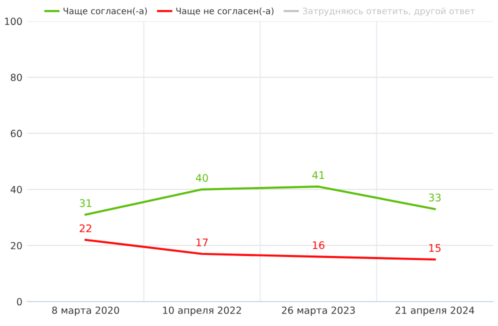 This screenshot has height=326, width=498. I want to click on legend-label: Чаще не согласен(-а), so click(225, 11).